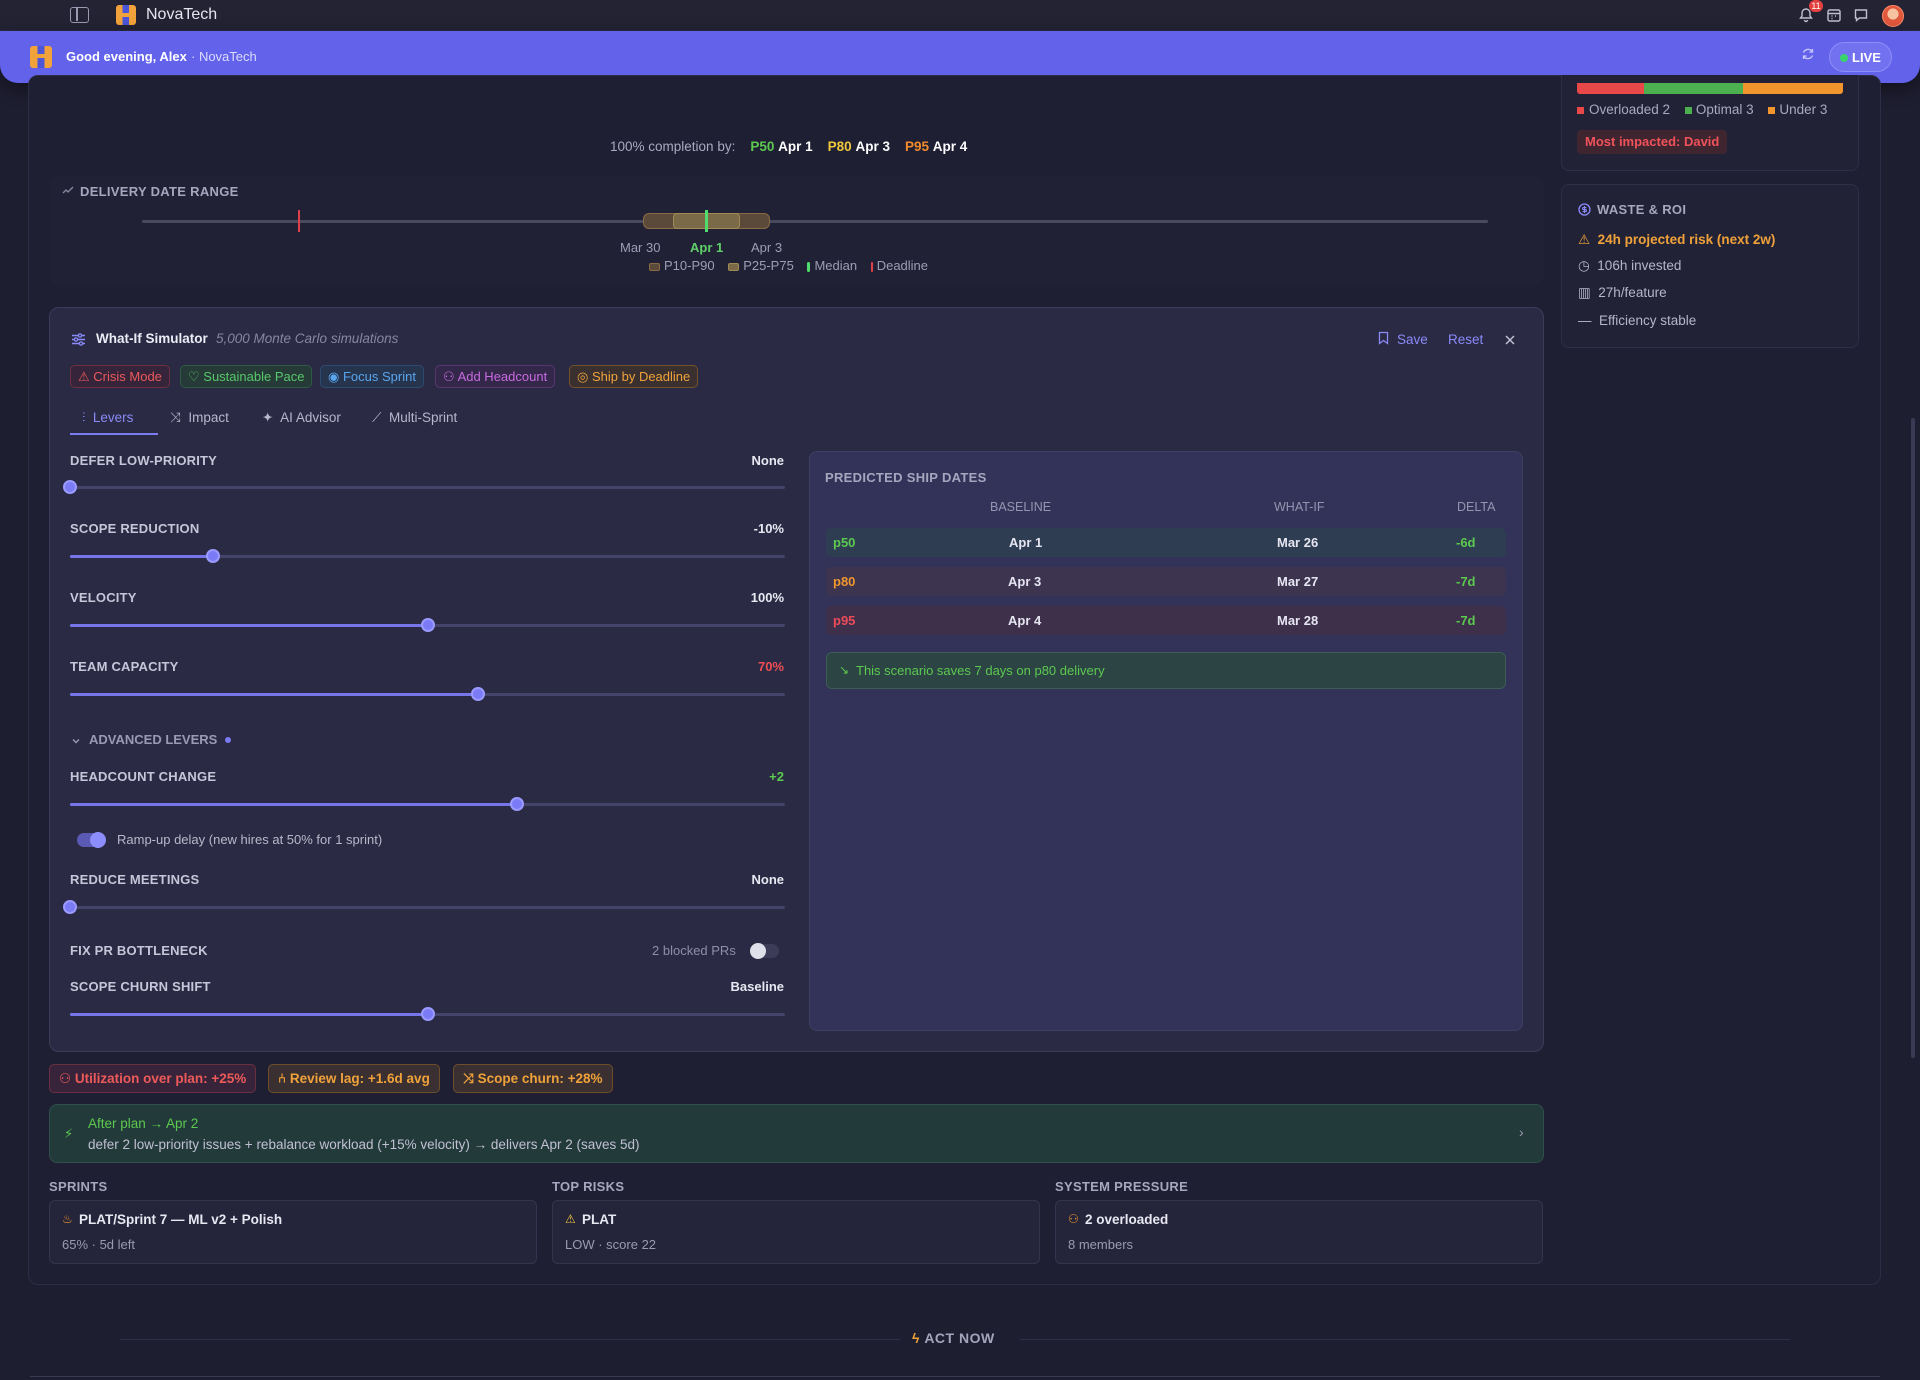  Describe the element at coordinates (767, 597) in the screenshot. I see `lever-value: 100%` at that location.